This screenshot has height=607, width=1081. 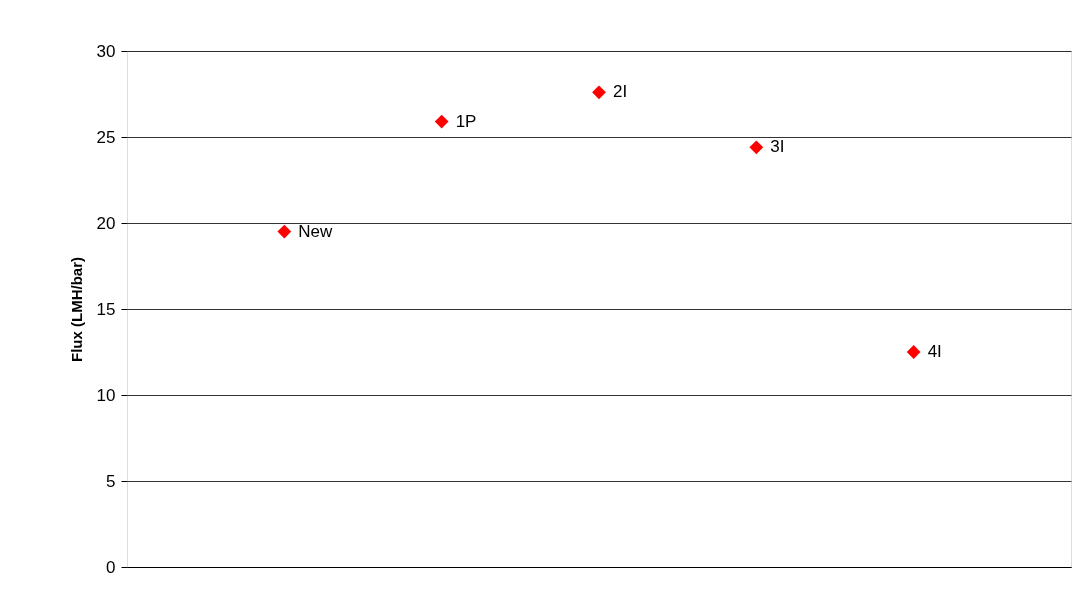 What do you see at coordinates (106, 51) in the screenshot?
I see `y-tick-label: 30` at bounding box center [106, 51].